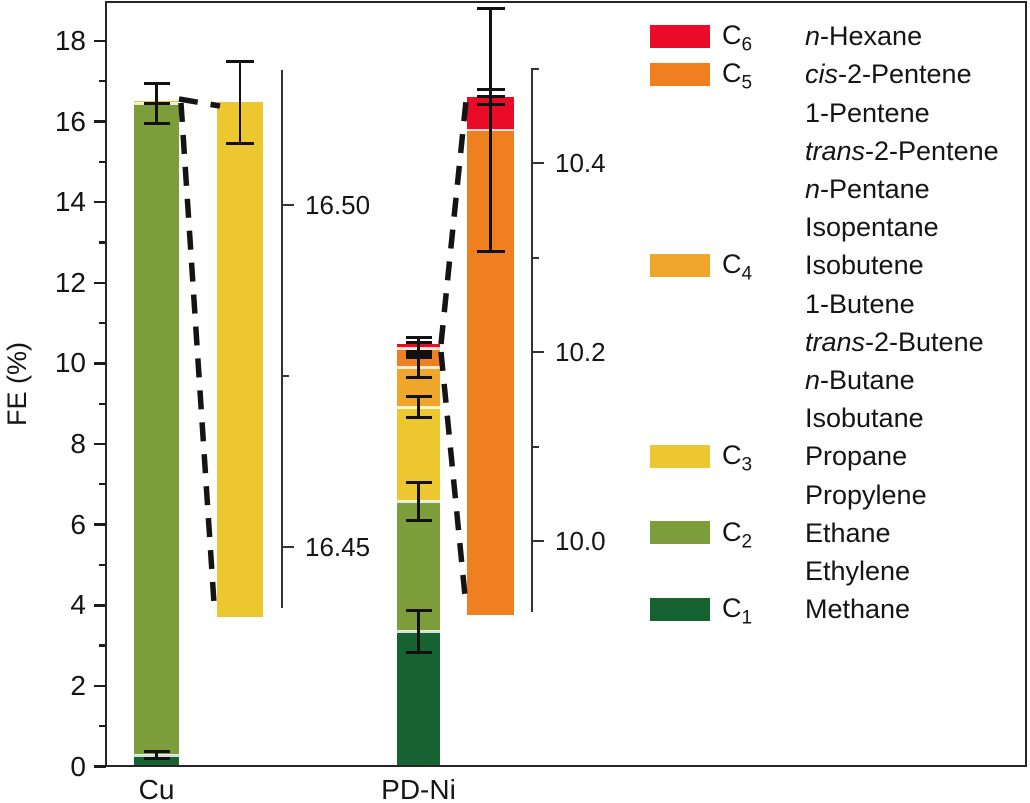 This screenshot has width=1030, height=803. What do you see at coordinates (737, 267) in the screenshot?
I see `legend-series-label-c4: C4` at bounding box center [737, 267].